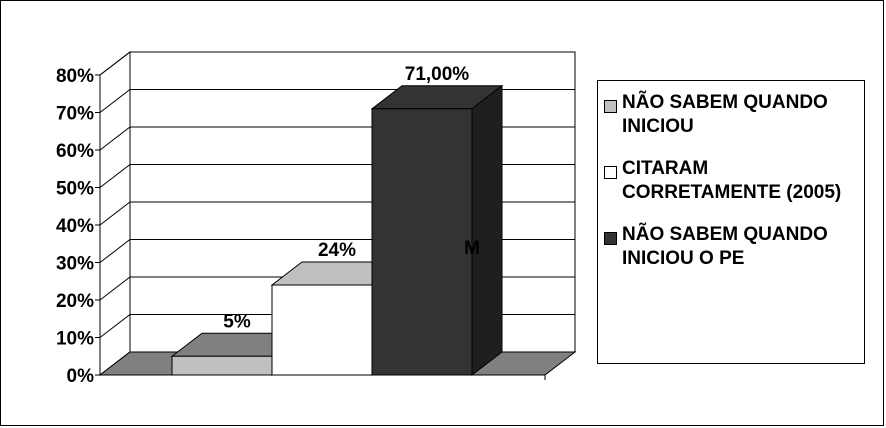 The image size is (886, 428). I want to click on y-tick-label: 0%, so click(81, 376).